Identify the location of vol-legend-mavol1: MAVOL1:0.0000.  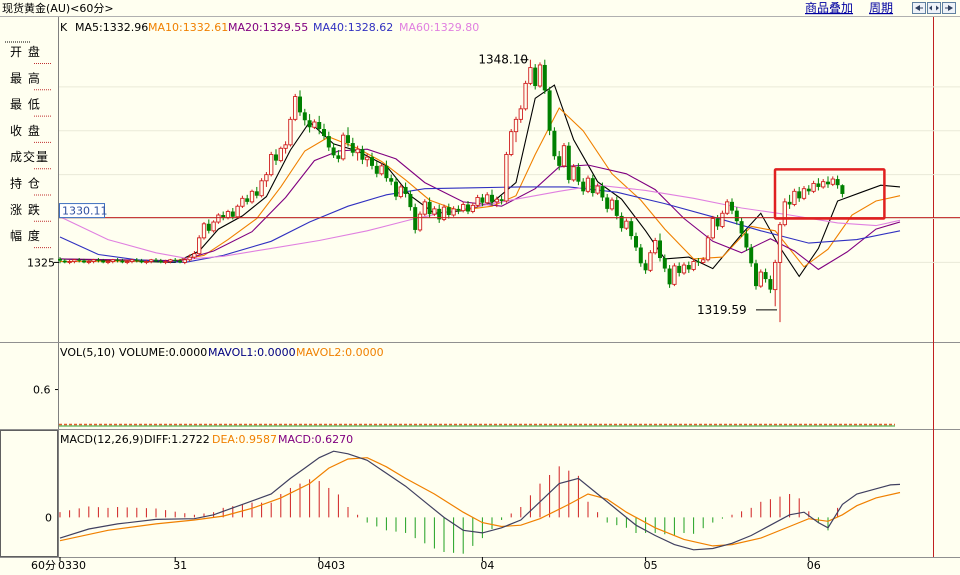
(252, 352).